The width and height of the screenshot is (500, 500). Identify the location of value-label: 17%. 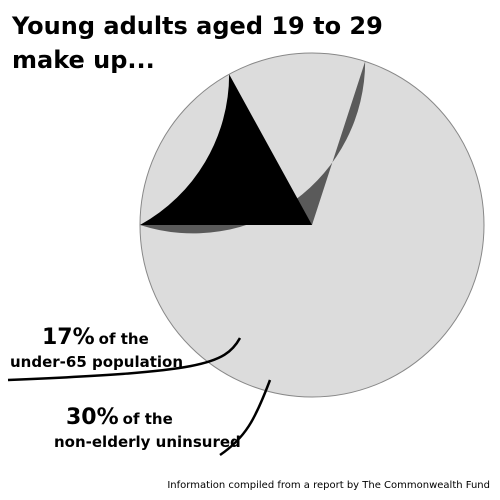
(68, 337).